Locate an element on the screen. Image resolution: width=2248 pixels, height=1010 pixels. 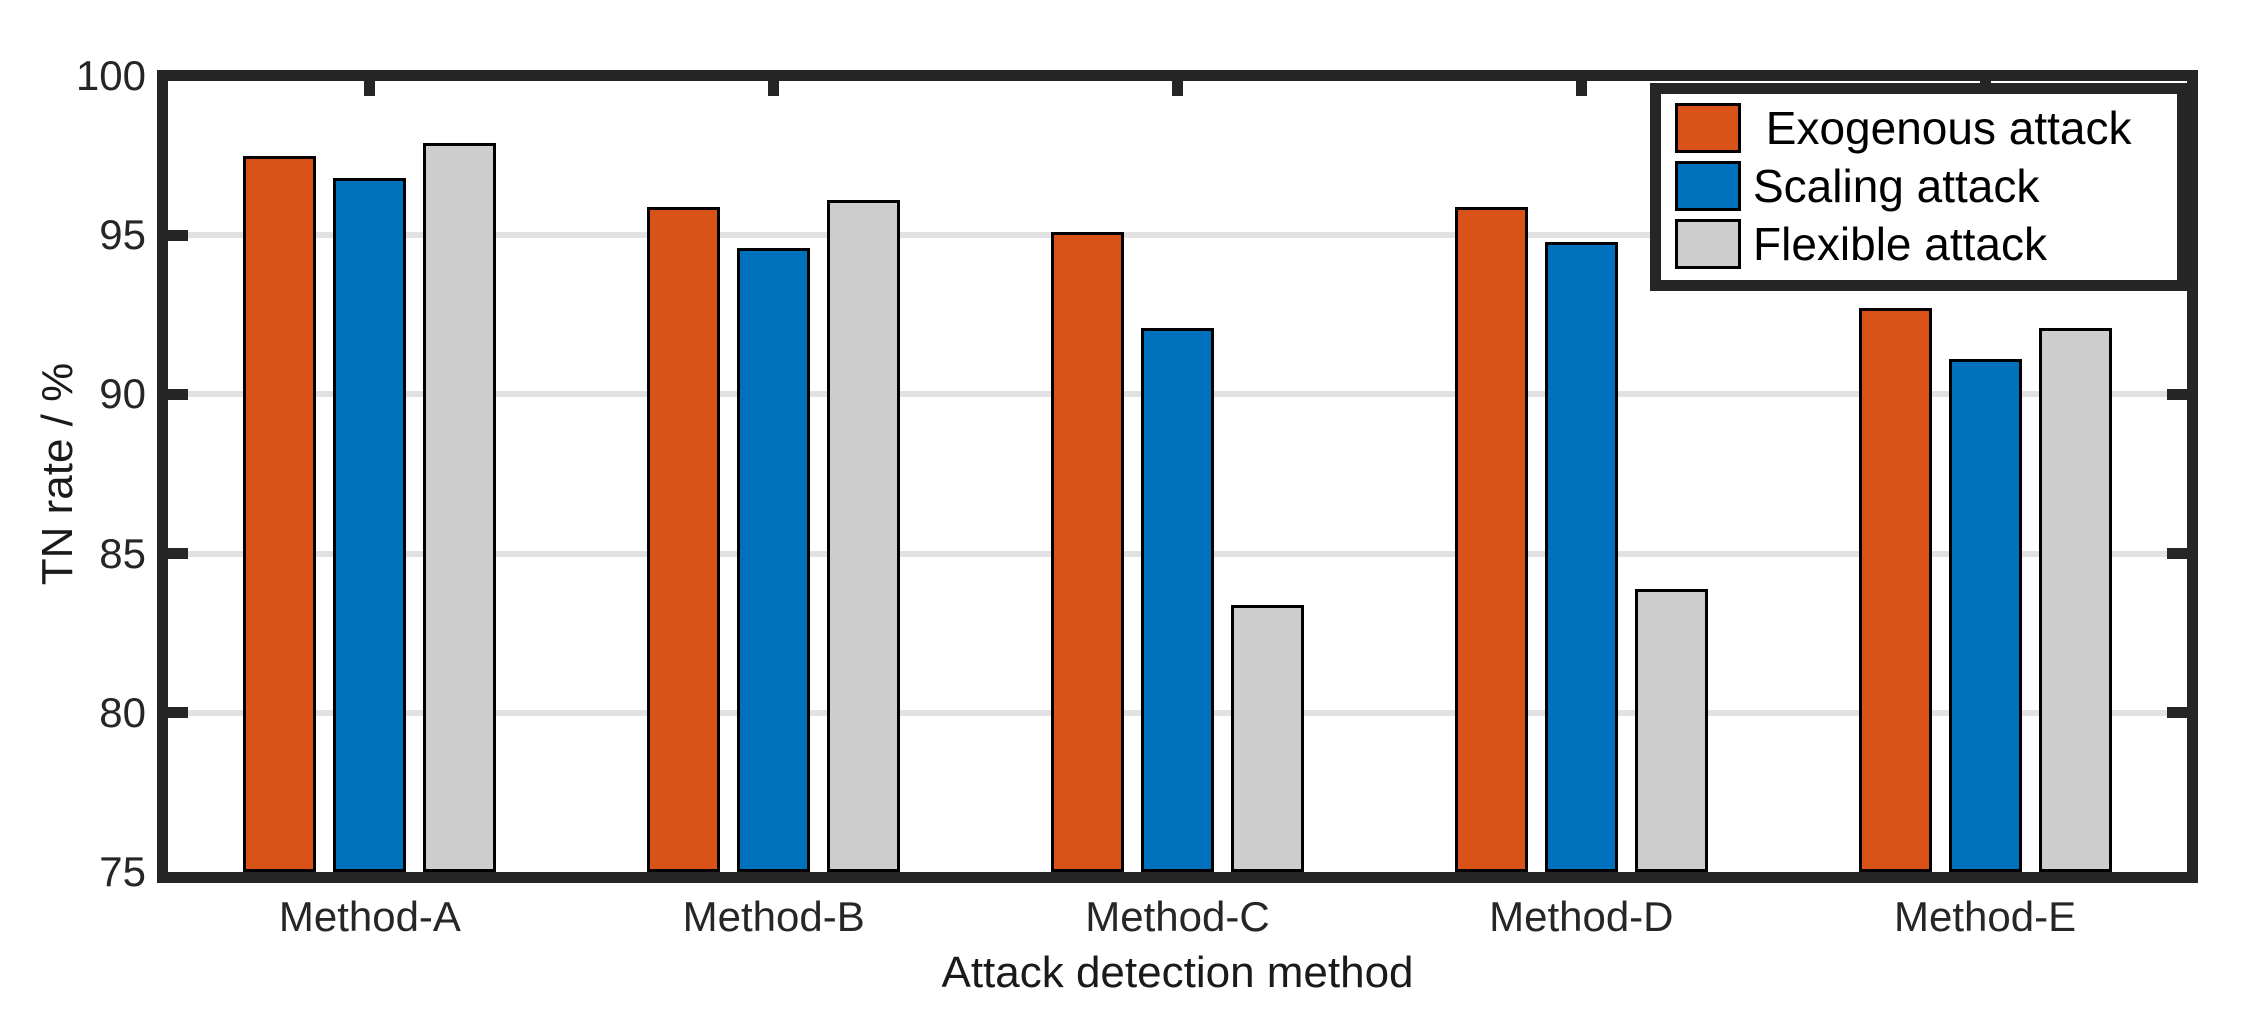
legend-label: Scaling attack is located at coordinates (1896, 186).